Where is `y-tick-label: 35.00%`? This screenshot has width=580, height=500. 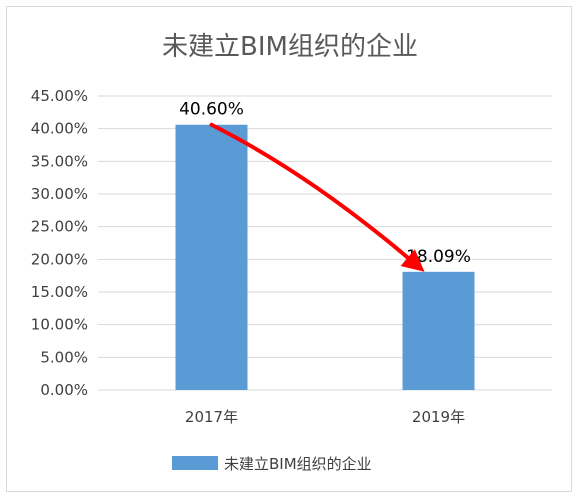 y-tick-label: 35.00% is located at coordinates (59, 161).